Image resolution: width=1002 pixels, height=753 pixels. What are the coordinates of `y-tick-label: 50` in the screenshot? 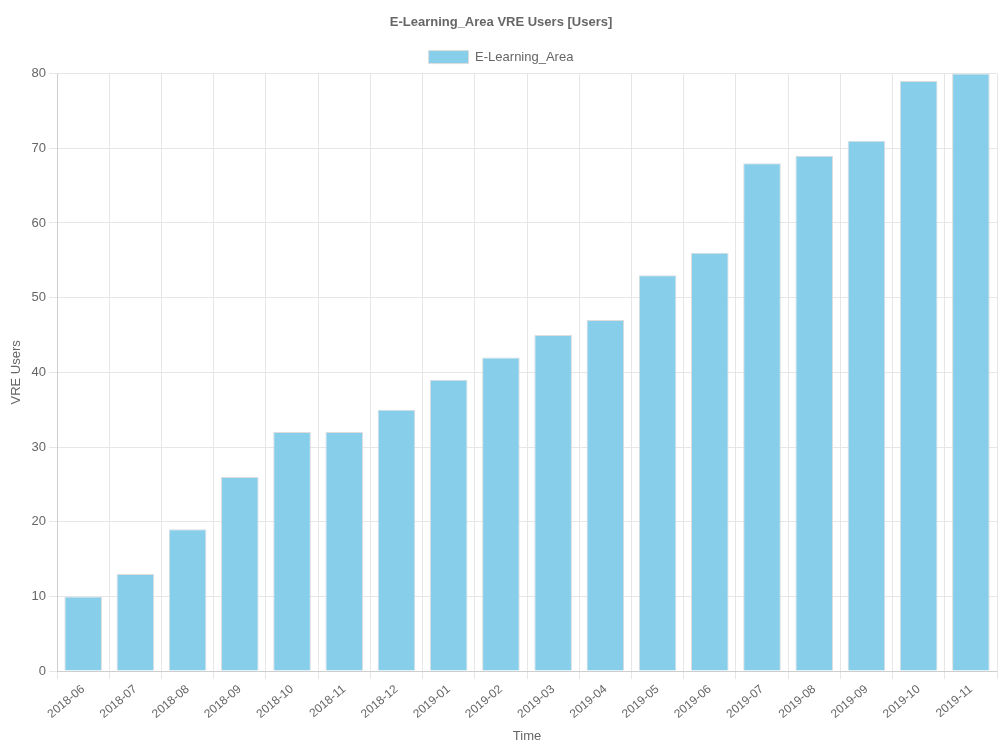 It's located at (39, 297).